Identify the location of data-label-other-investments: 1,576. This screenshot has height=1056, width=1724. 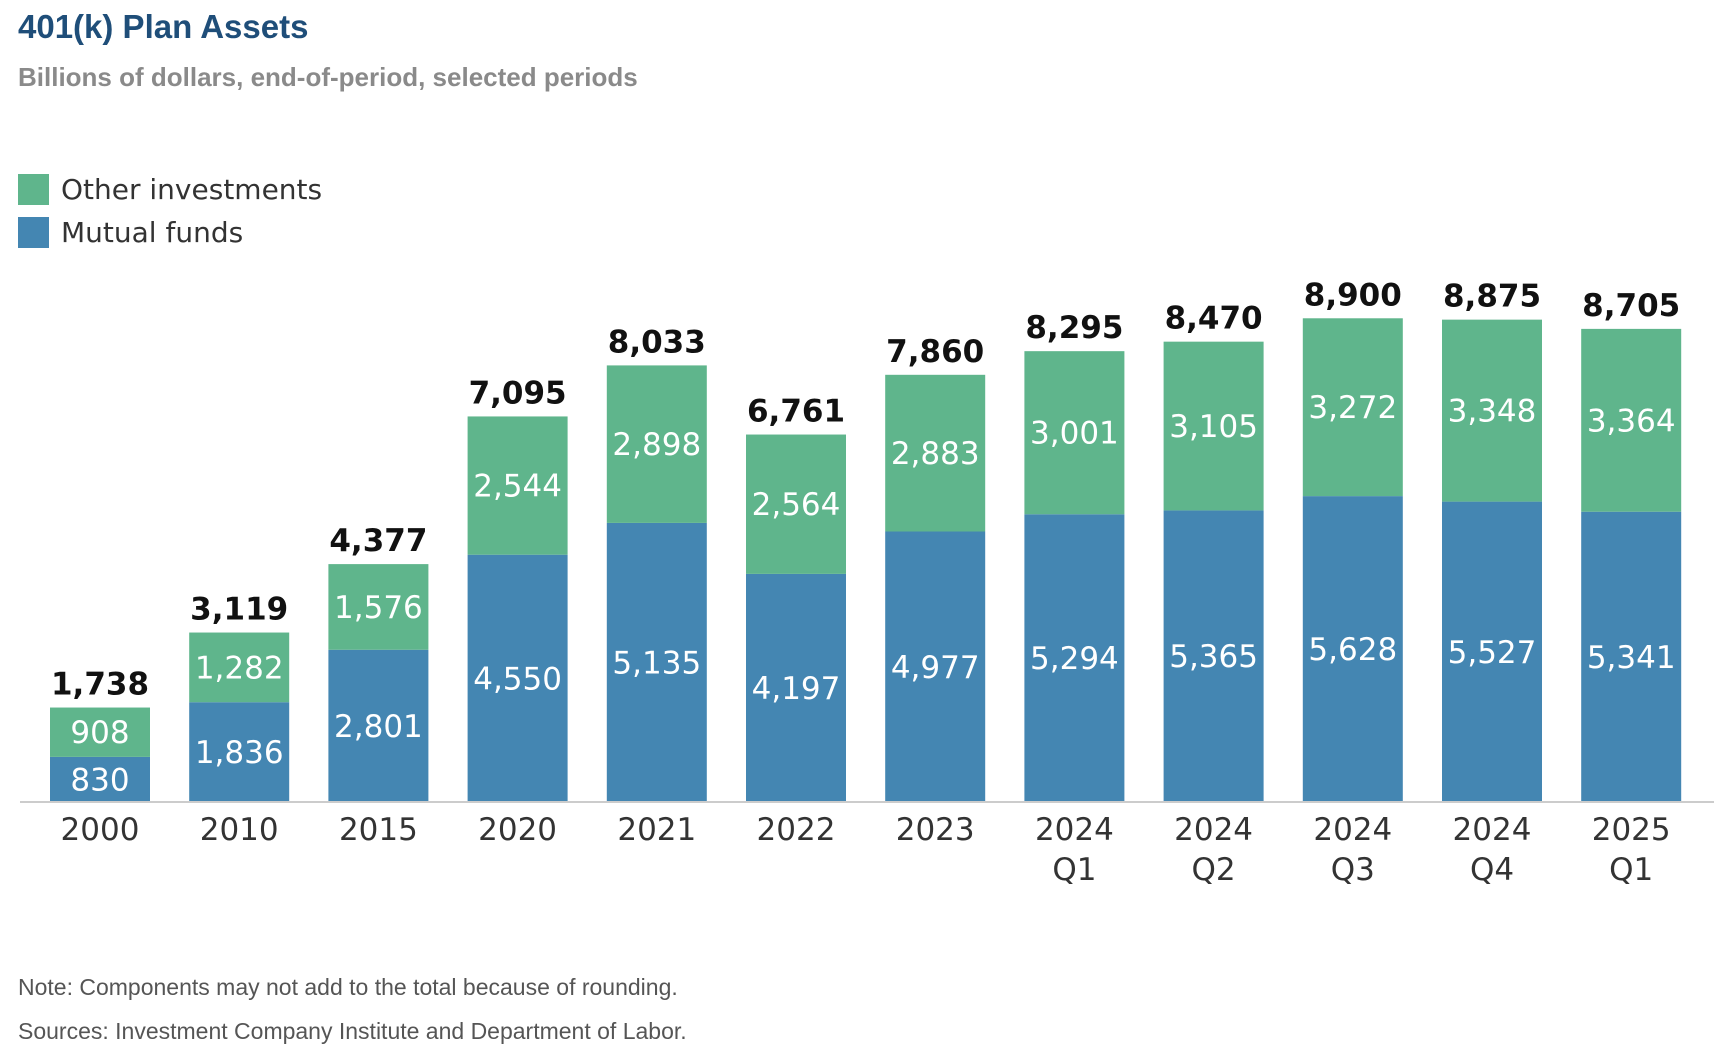
(378, 608).